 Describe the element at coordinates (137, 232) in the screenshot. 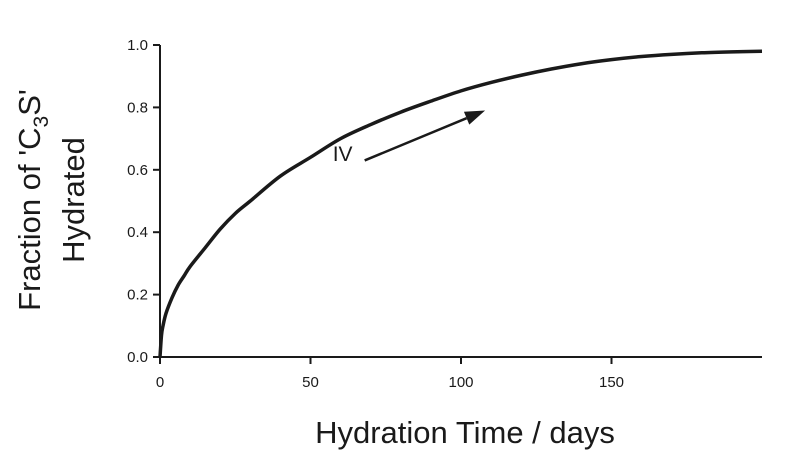

I see `y-tick-label: 0.4` at that location.